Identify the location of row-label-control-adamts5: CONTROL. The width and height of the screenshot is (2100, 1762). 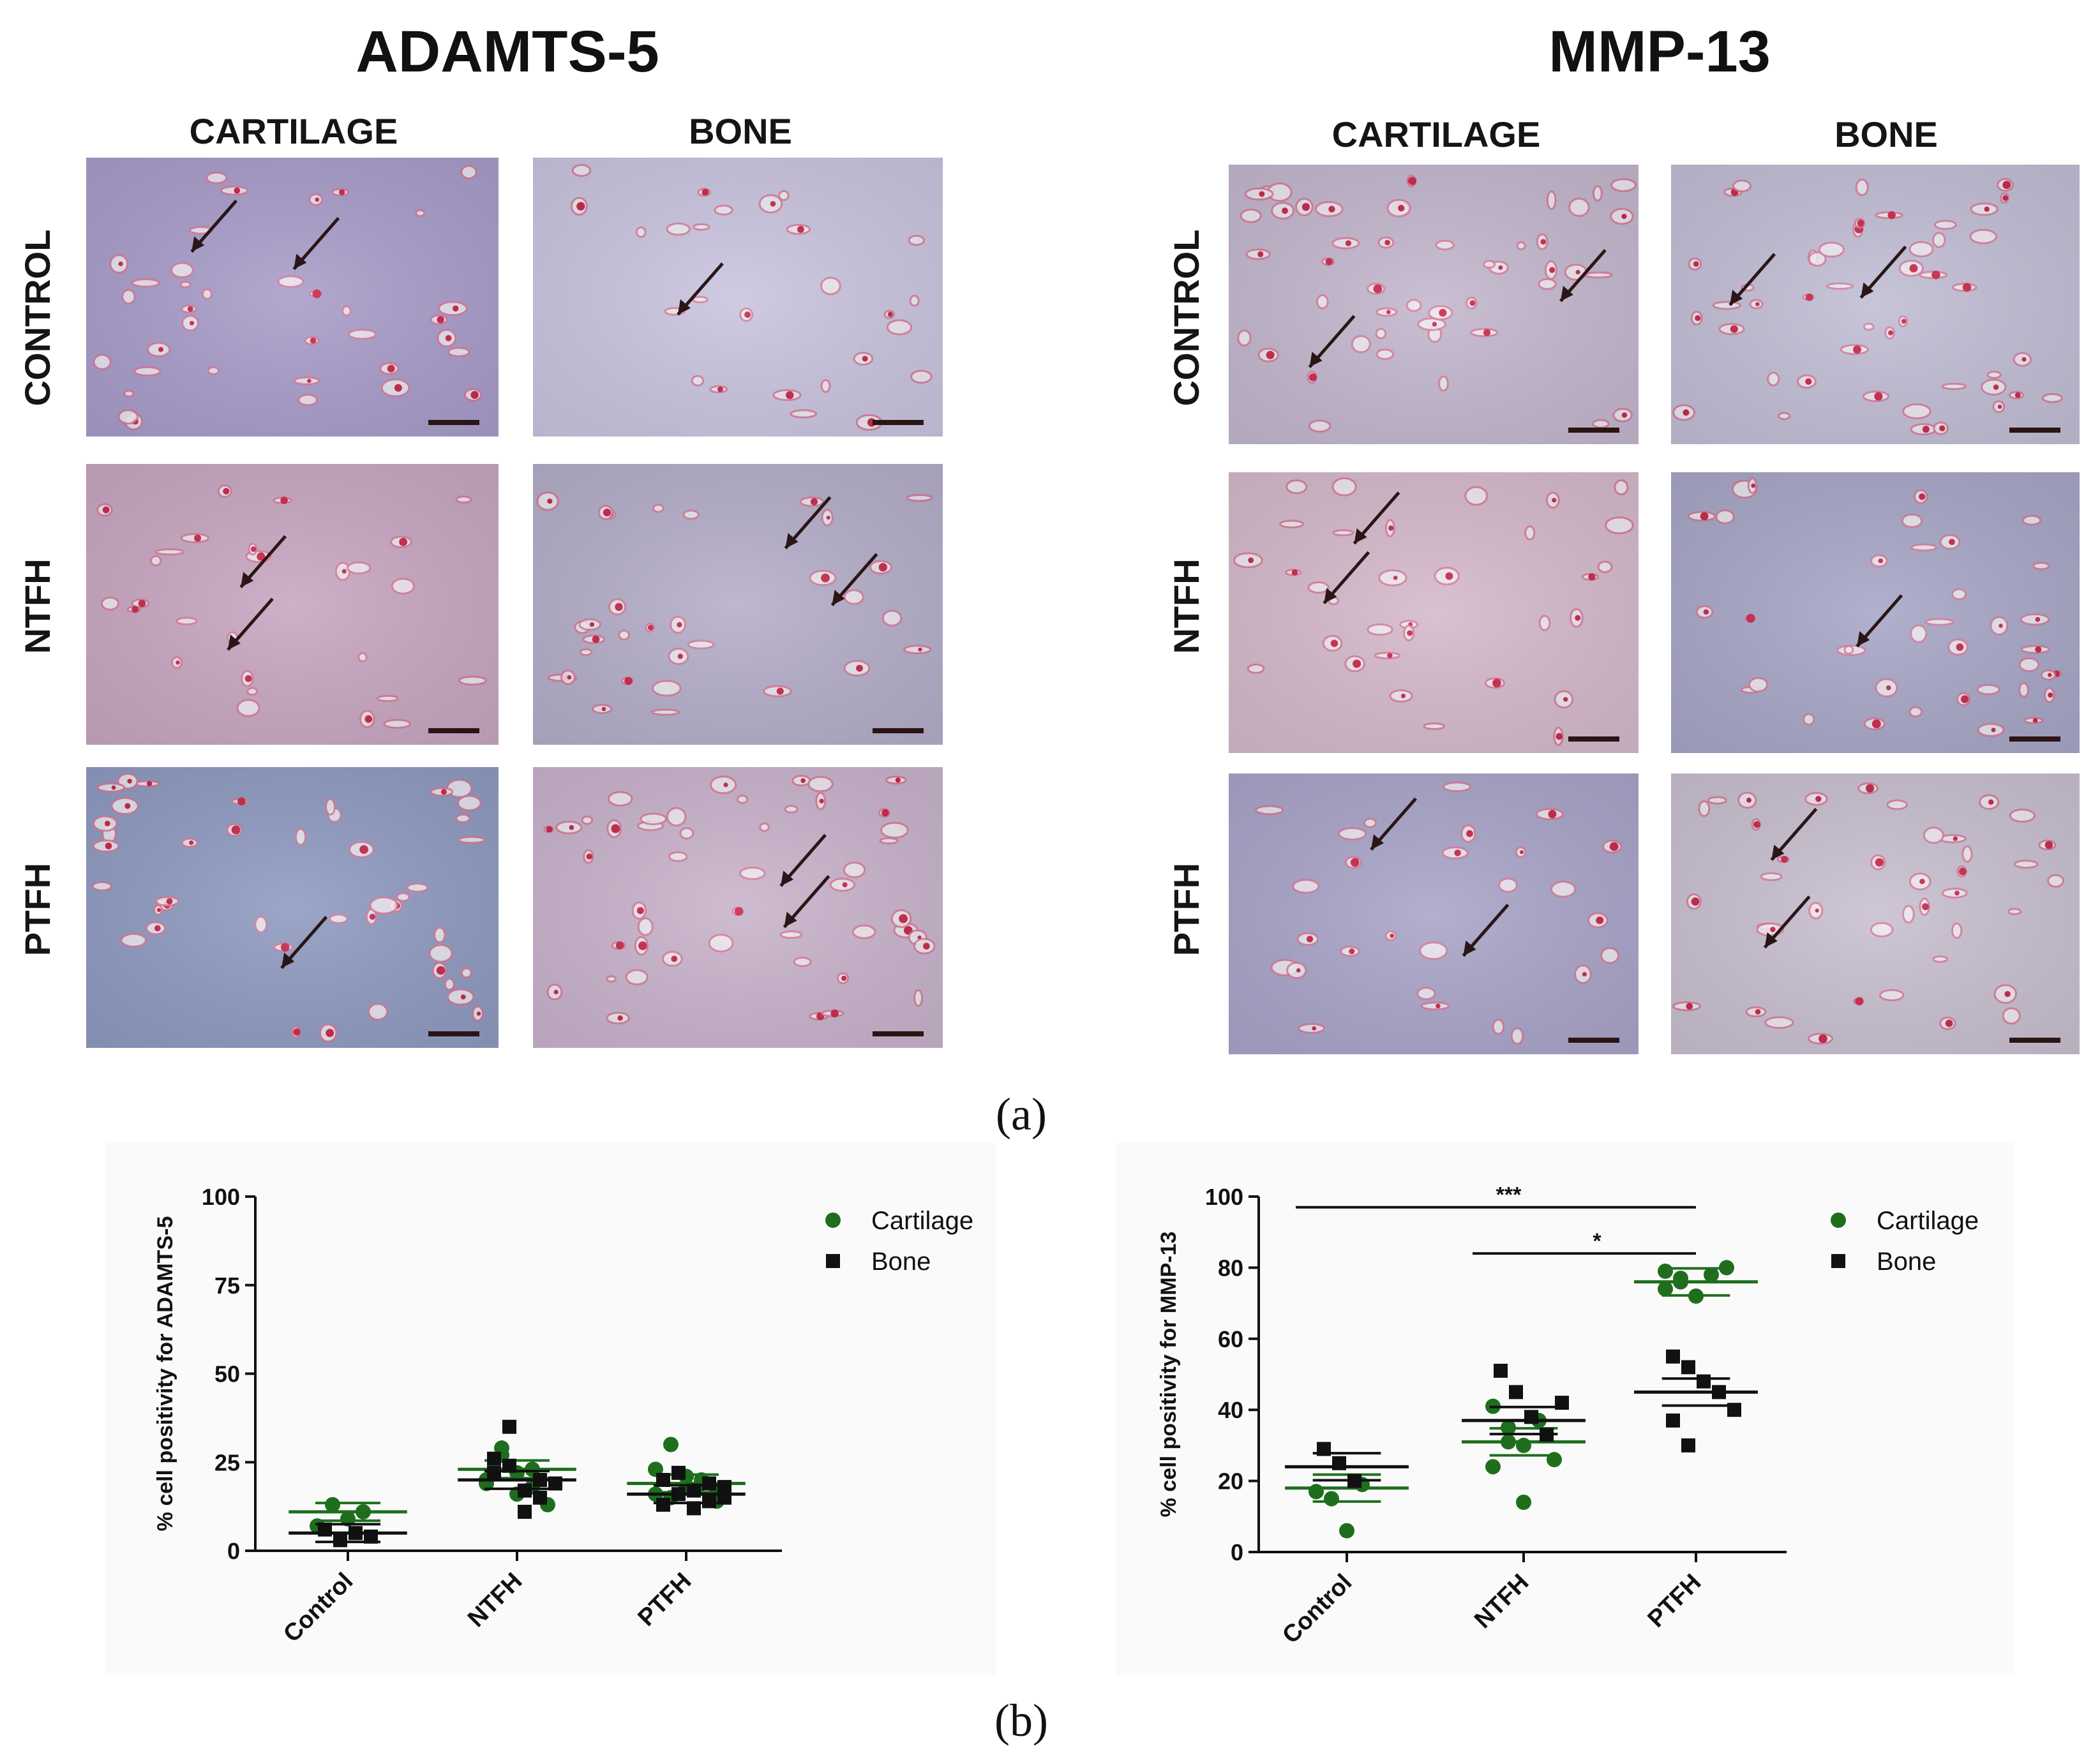
(37, 318).